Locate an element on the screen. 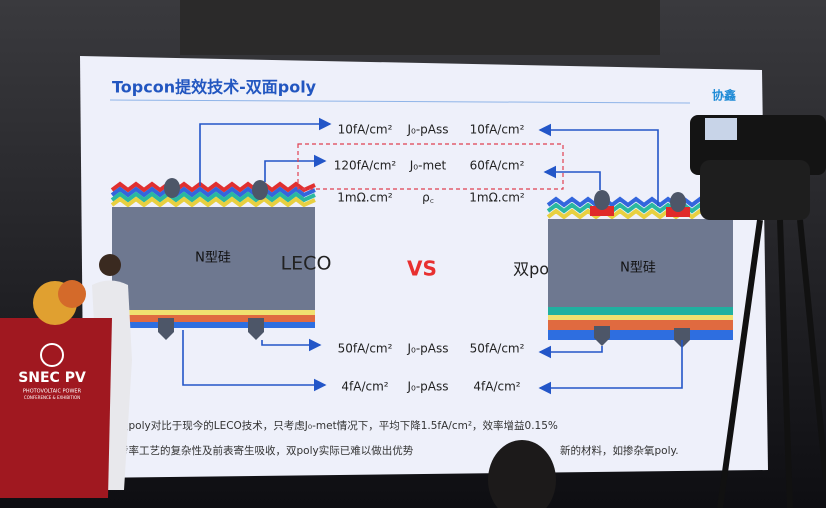 The image size is (826, 508). parameter-label: ρ꜀ is located at coordinates (428, 198).